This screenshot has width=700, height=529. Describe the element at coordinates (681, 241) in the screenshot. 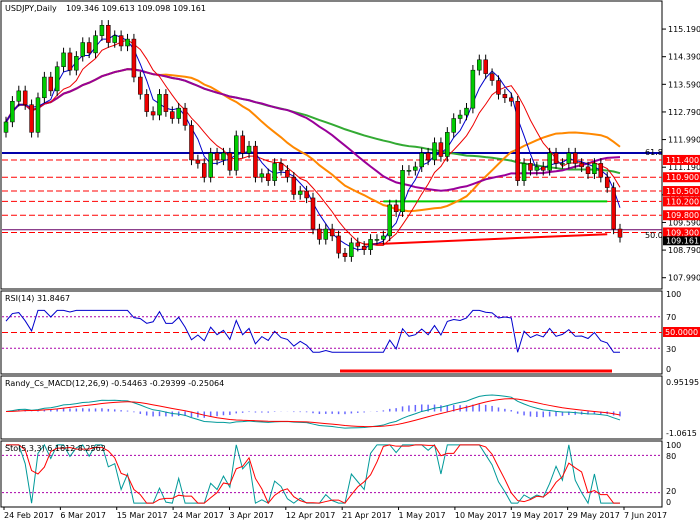

I see `current-price-box` at that location.